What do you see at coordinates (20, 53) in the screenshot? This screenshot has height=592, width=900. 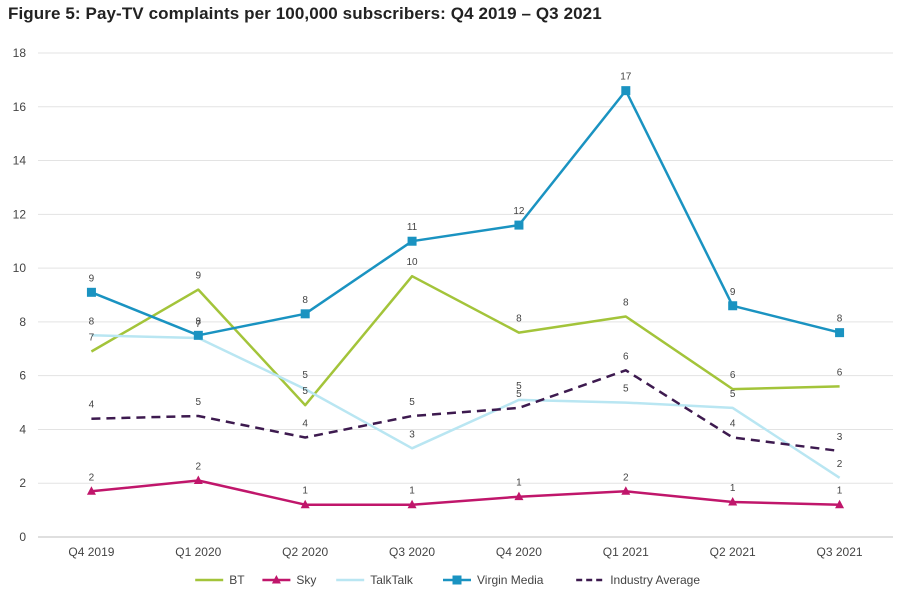 I see `y-tick-label: 18` at bounding box center [20, 53].